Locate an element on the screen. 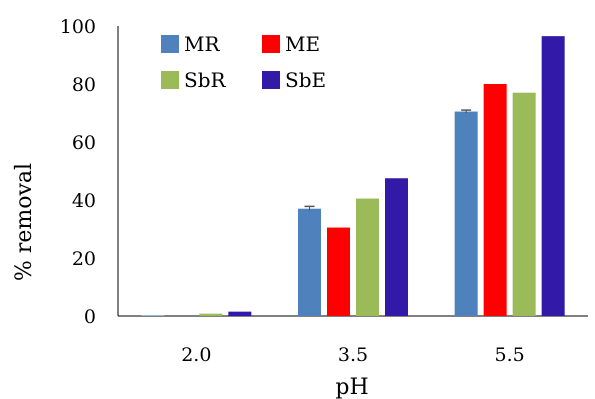 The height and width of the screenshot is (399, 595). x-tick-label: 2.0 is located at coordinates (196, 355).